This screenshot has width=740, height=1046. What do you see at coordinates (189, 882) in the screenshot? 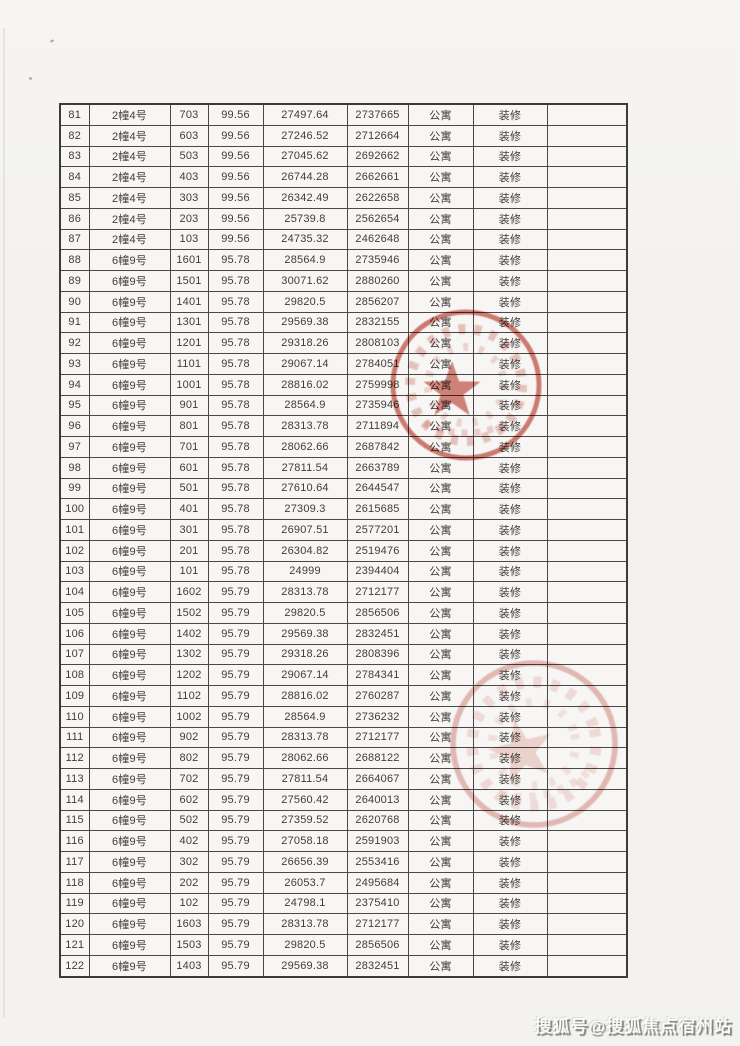
I see `cell-room-number: 202` at bounding box center [189, 882].